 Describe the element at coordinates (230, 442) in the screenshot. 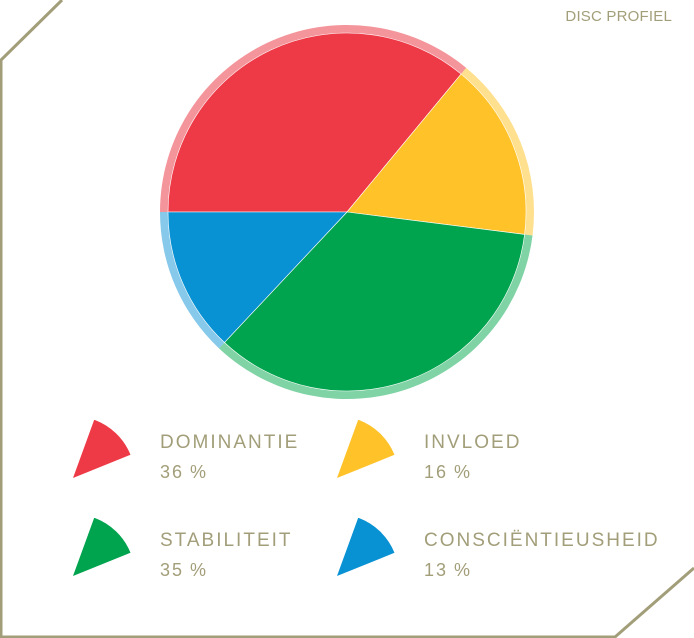

I see `legend-label: DOMINANTIE` at that location.